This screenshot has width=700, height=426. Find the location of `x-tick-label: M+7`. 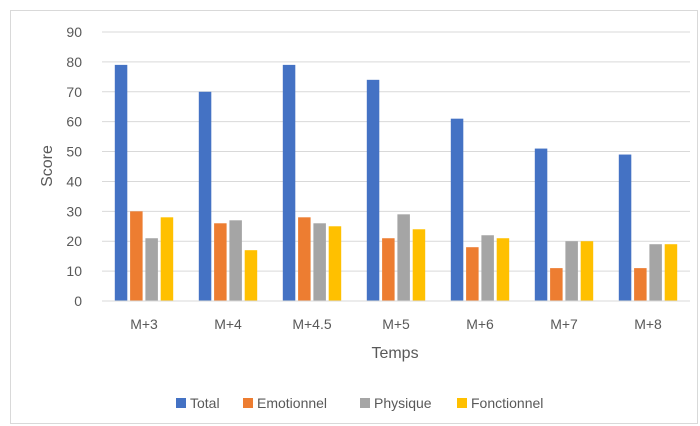

x-tick-label: M+7 is located at coordinates (564, 324).